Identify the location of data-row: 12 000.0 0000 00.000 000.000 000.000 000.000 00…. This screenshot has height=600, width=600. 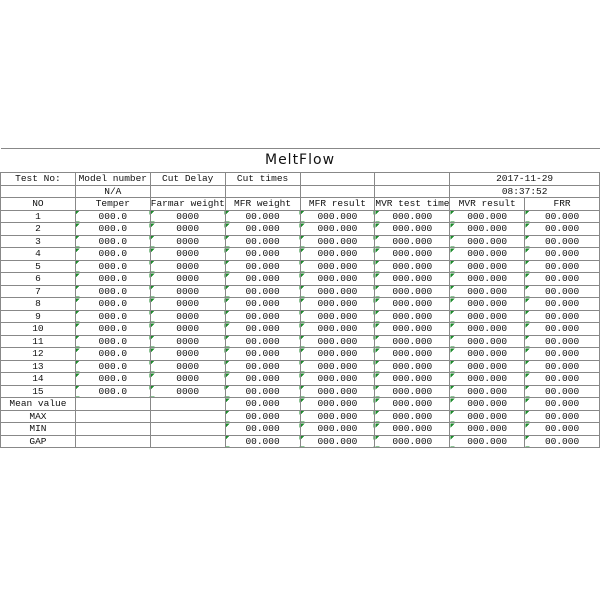
(300, 354).